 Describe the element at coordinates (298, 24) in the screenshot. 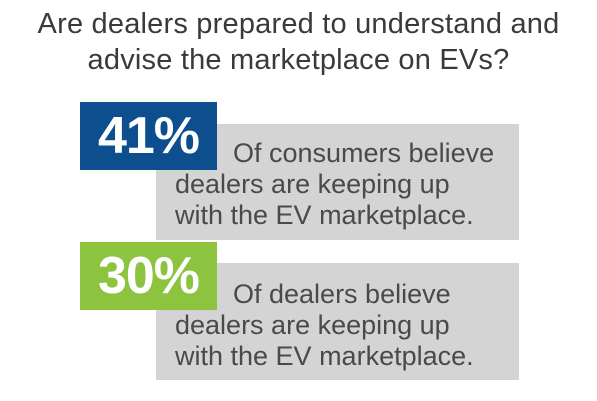

I see `title-line-1: Are dealers prepared to understand and` at that location.